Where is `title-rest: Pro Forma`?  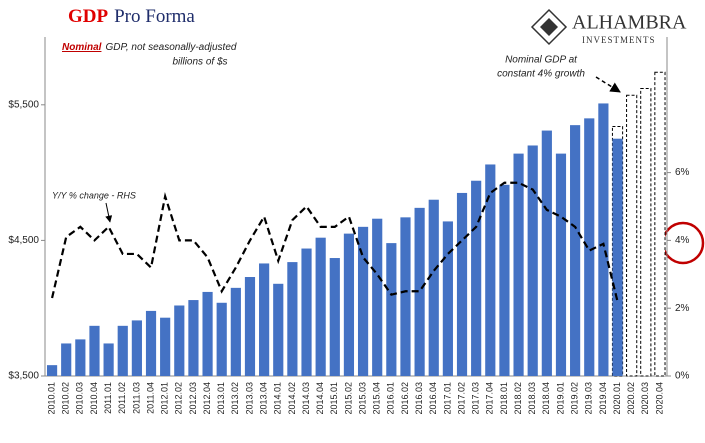
title-rest: Pro Forma is located at coordinates (154, 16).